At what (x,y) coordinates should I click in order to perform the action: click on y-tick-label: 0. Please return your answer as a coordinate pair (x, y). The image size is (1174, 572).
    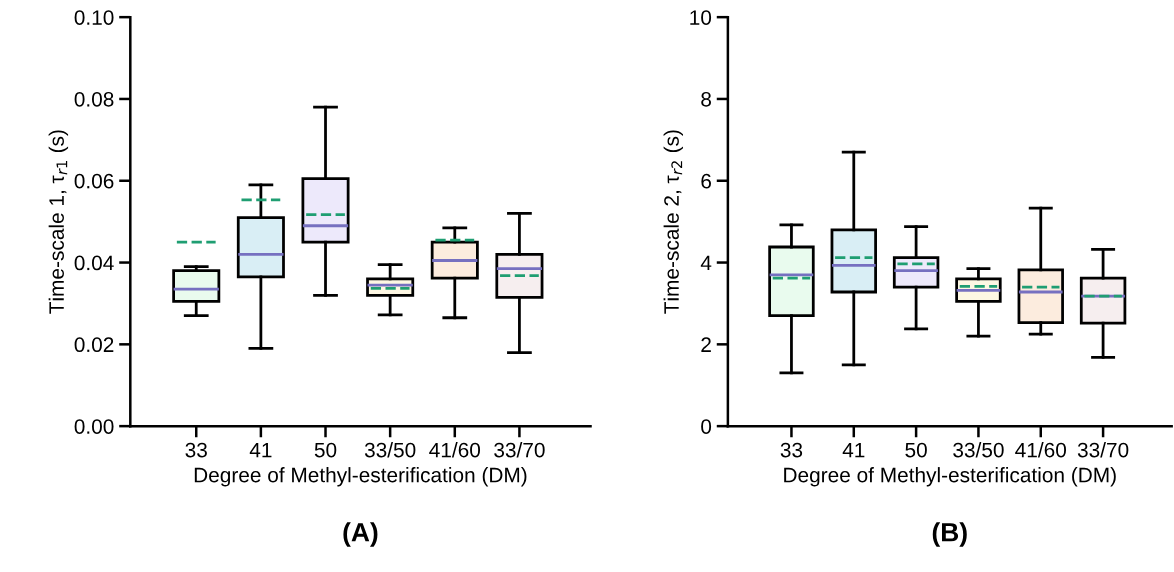
    Looking at the image, I should click on (706, 426).